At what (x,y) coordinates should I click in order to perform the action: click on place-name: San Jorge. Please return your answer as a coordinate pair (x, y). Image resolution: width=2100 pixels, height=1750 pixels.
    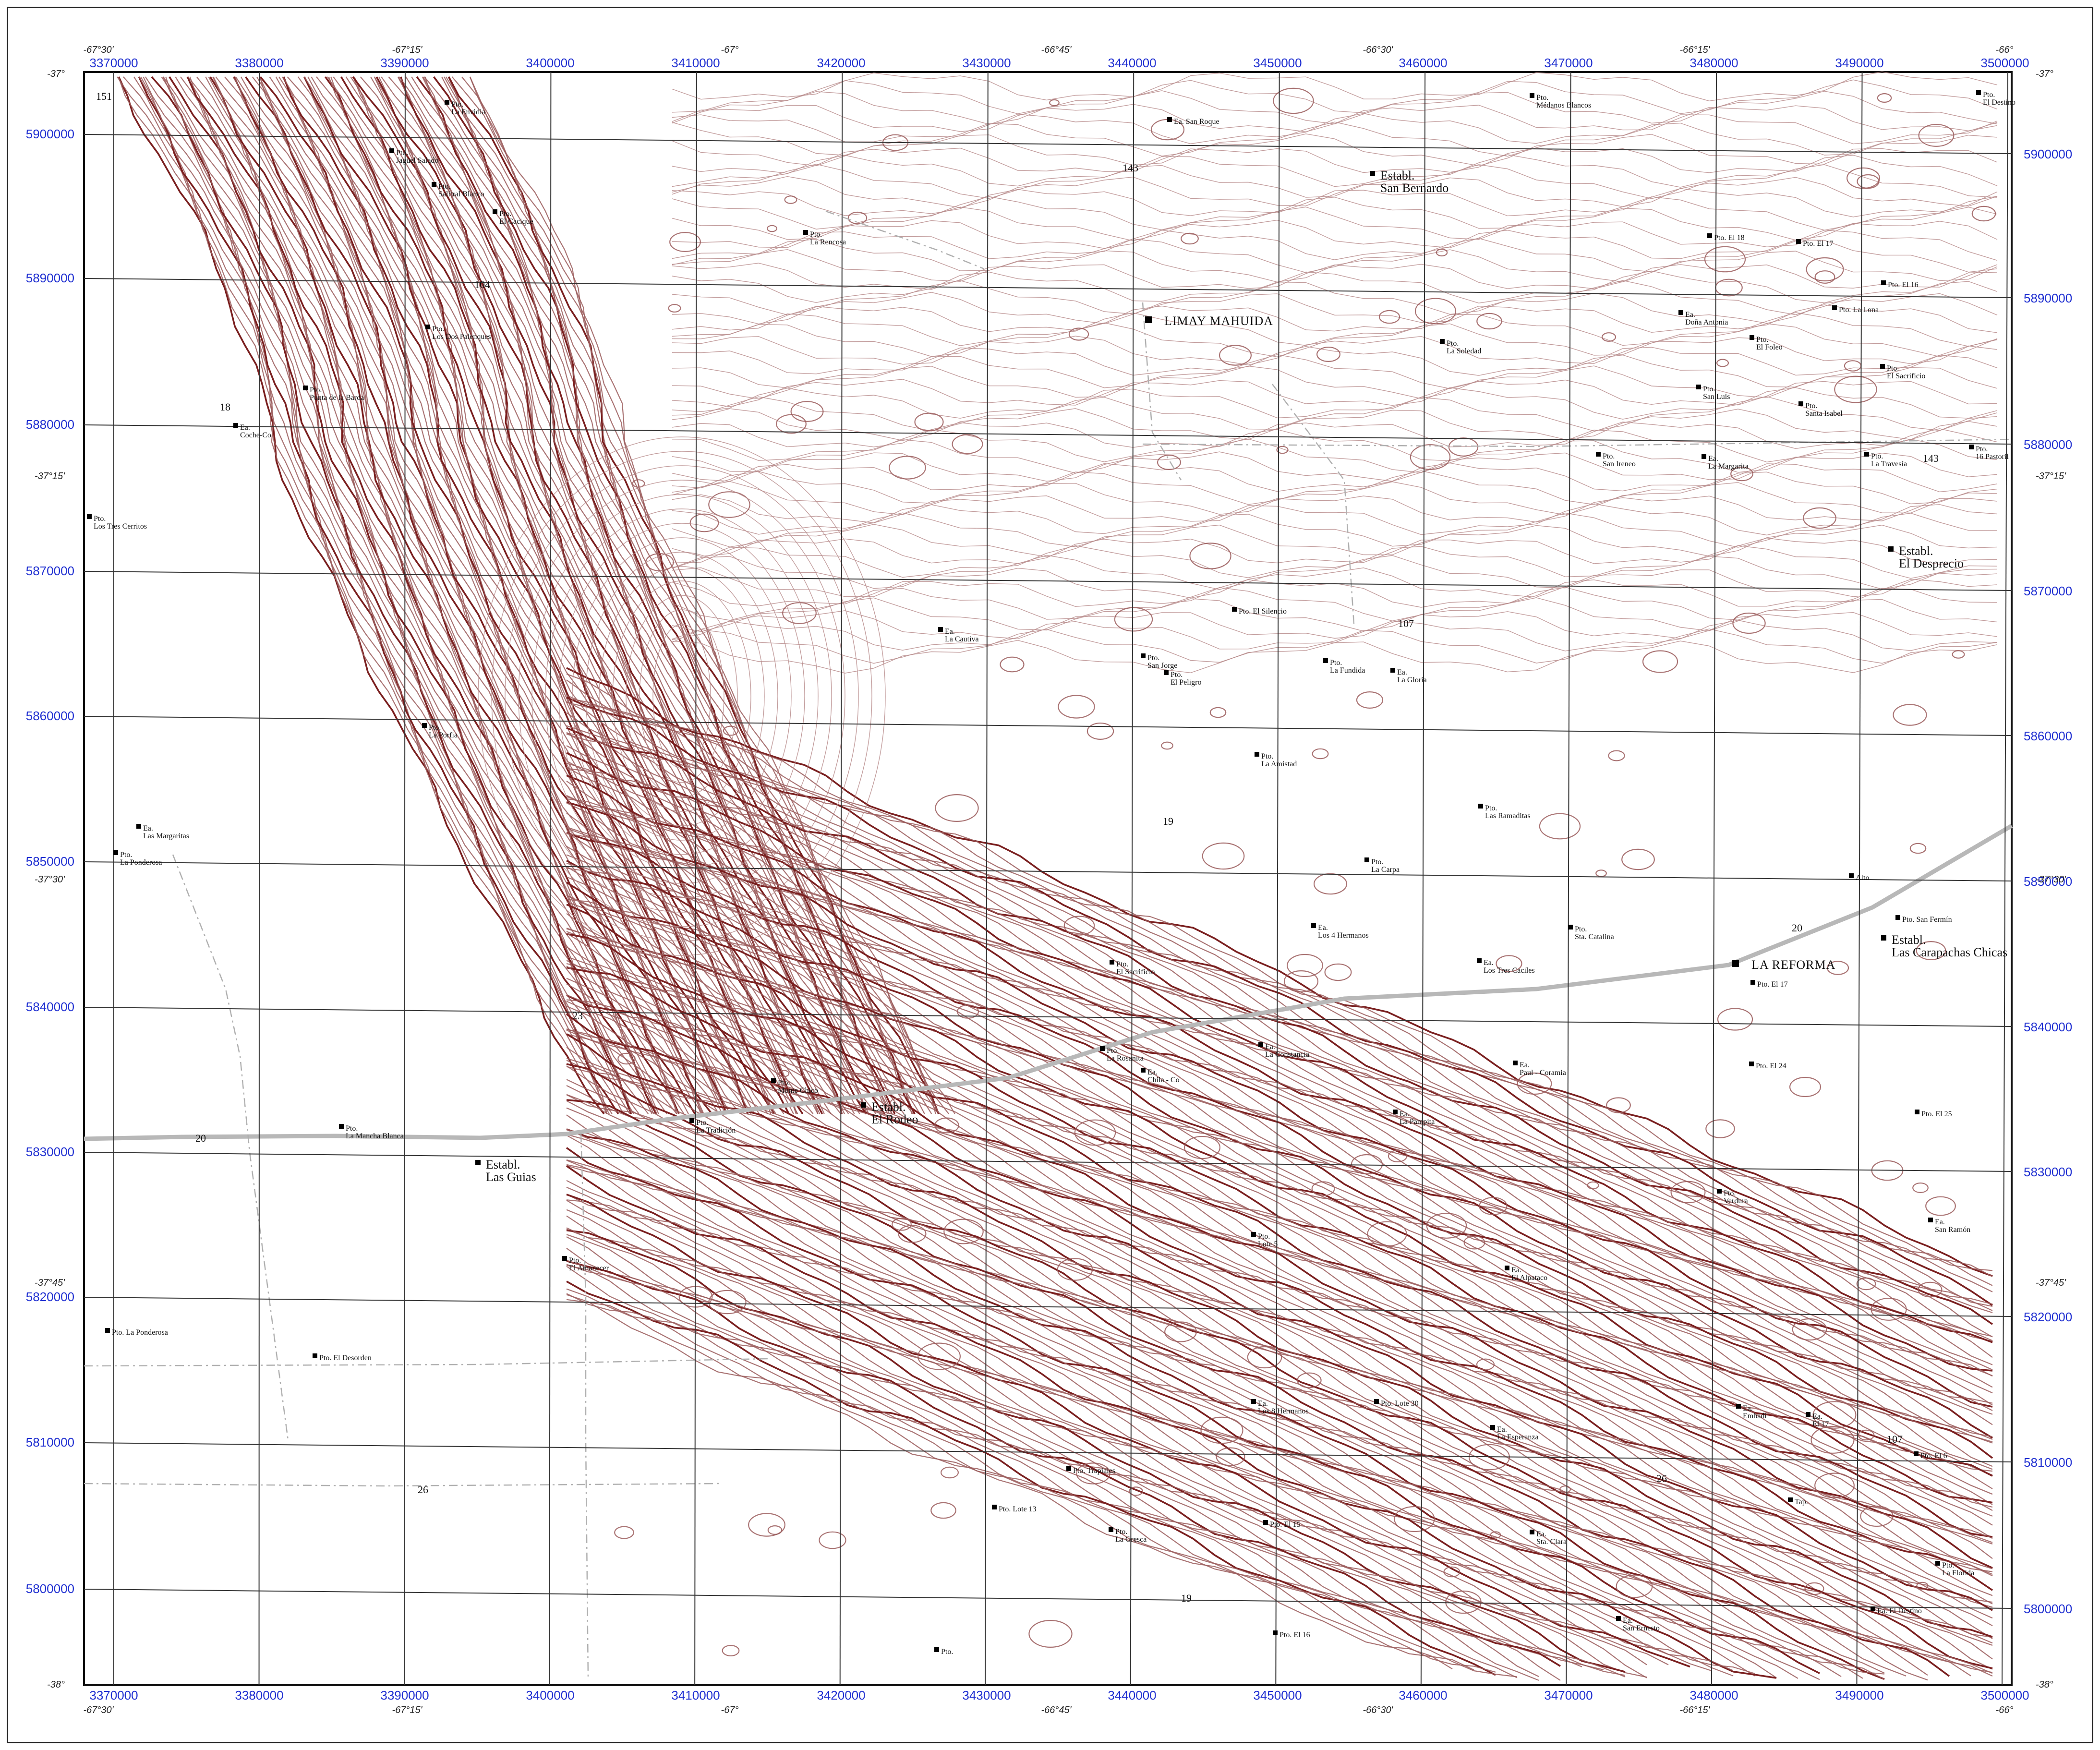
    Looking at the image, I should click on (1162, 666).